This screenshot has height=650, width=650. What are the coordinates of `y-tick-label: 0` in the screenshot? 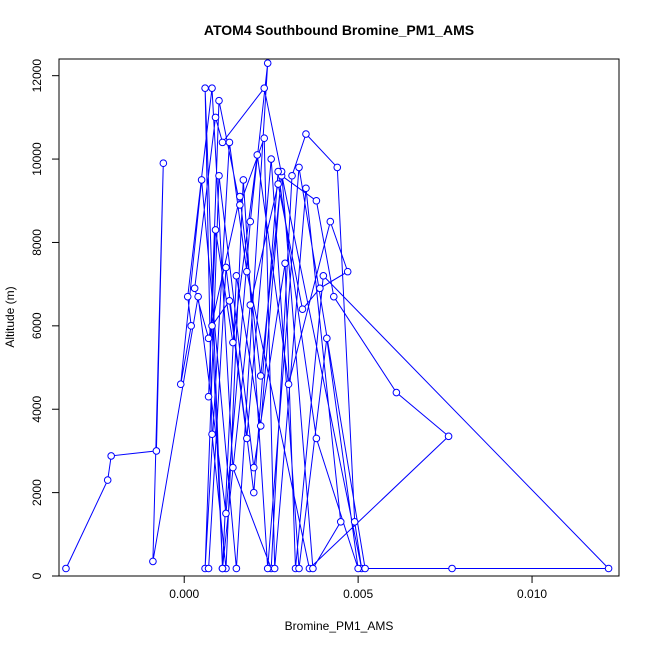 It's located at (37, 575).